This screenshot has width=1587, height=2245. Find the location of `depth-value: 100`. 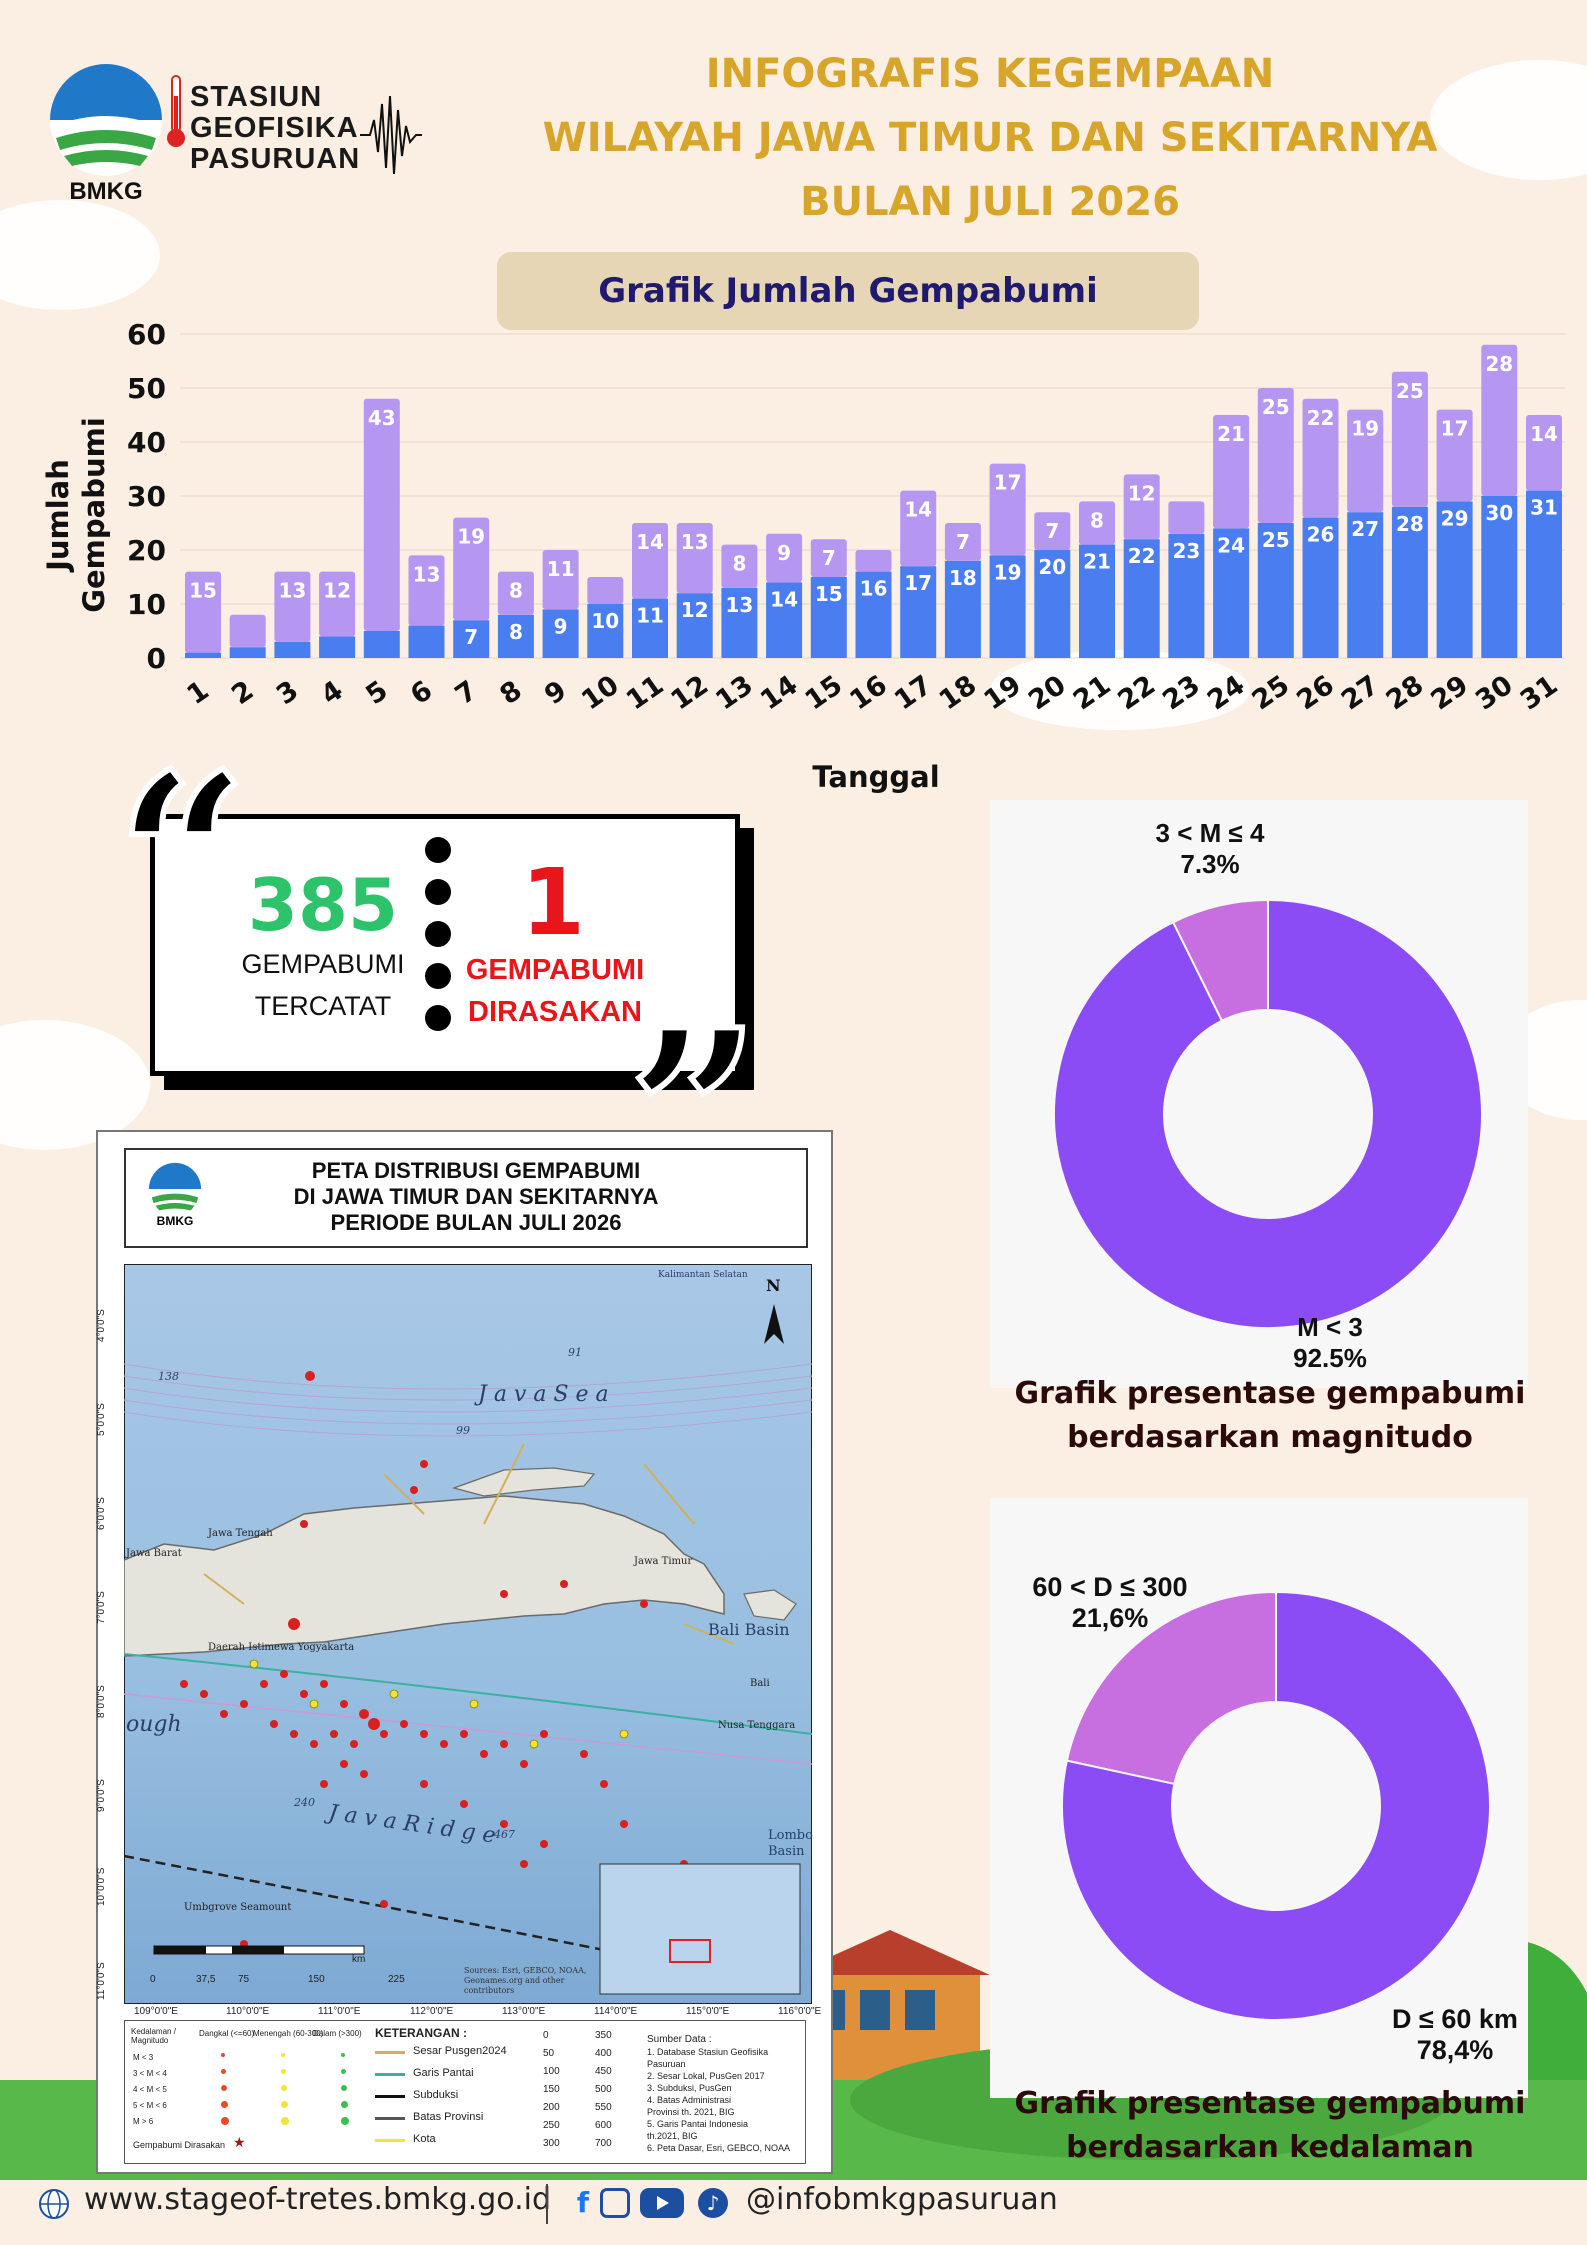

depth-value: 100 is located at coordinates (551, 2071).